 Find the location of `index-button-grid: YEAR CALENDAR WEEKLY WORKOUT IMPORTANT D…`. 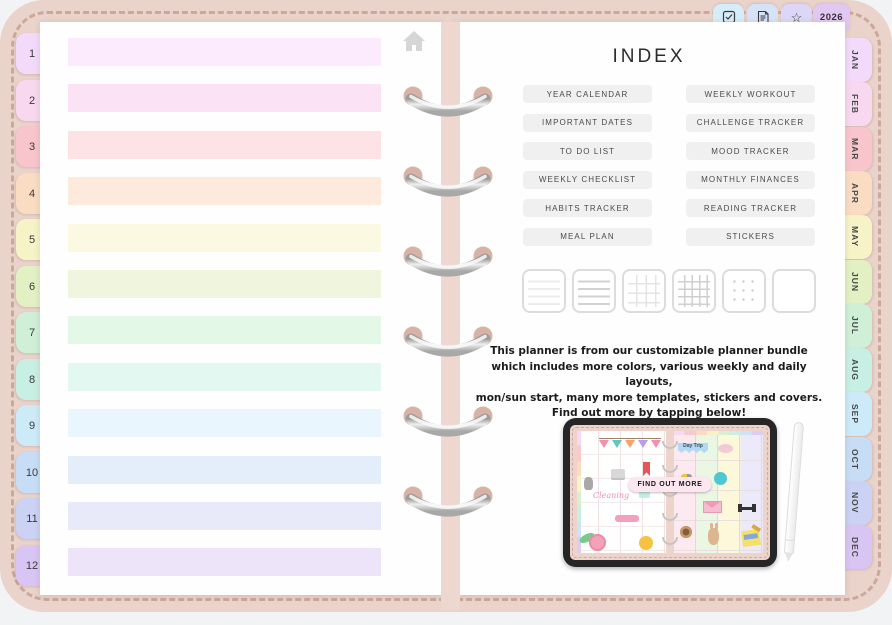

index-button-grid: YEAR CALENDAR WEEKLY WORKOUT IMPORTANT D… is located at coordinates (669, 165).